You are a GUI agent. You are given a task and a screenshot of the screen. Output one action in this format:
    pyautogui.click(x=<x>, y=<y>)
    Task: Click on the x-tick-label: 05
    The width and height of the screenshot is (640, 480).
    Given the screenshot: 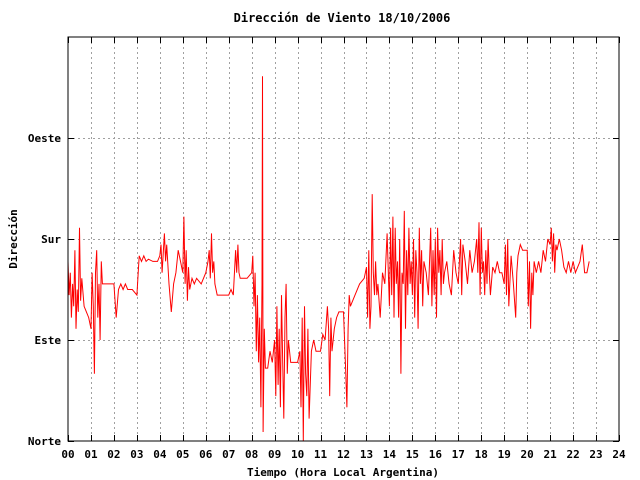 What is the action you would take?
    pyautogui.click(x=182, y=454)
    